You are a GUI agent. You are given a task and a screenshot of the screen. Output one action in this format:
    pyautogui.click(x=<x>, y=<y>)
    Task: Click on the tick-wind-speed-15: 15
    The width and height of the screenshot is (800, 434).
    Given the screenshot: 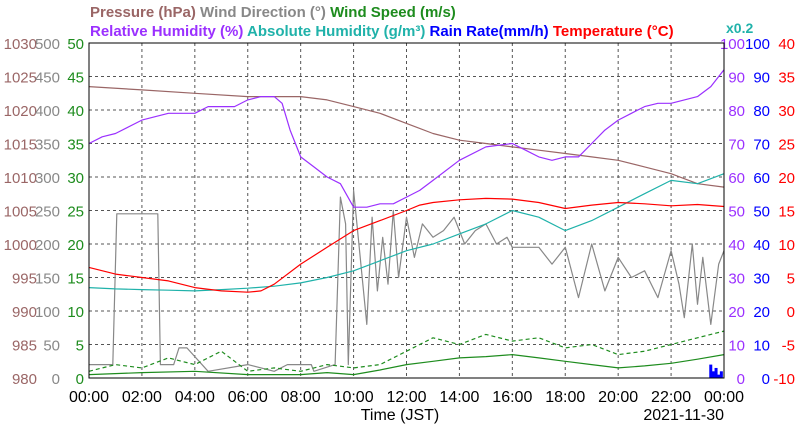 What is the action you would take?
    pyautogui.click(x=75, y=279)
    